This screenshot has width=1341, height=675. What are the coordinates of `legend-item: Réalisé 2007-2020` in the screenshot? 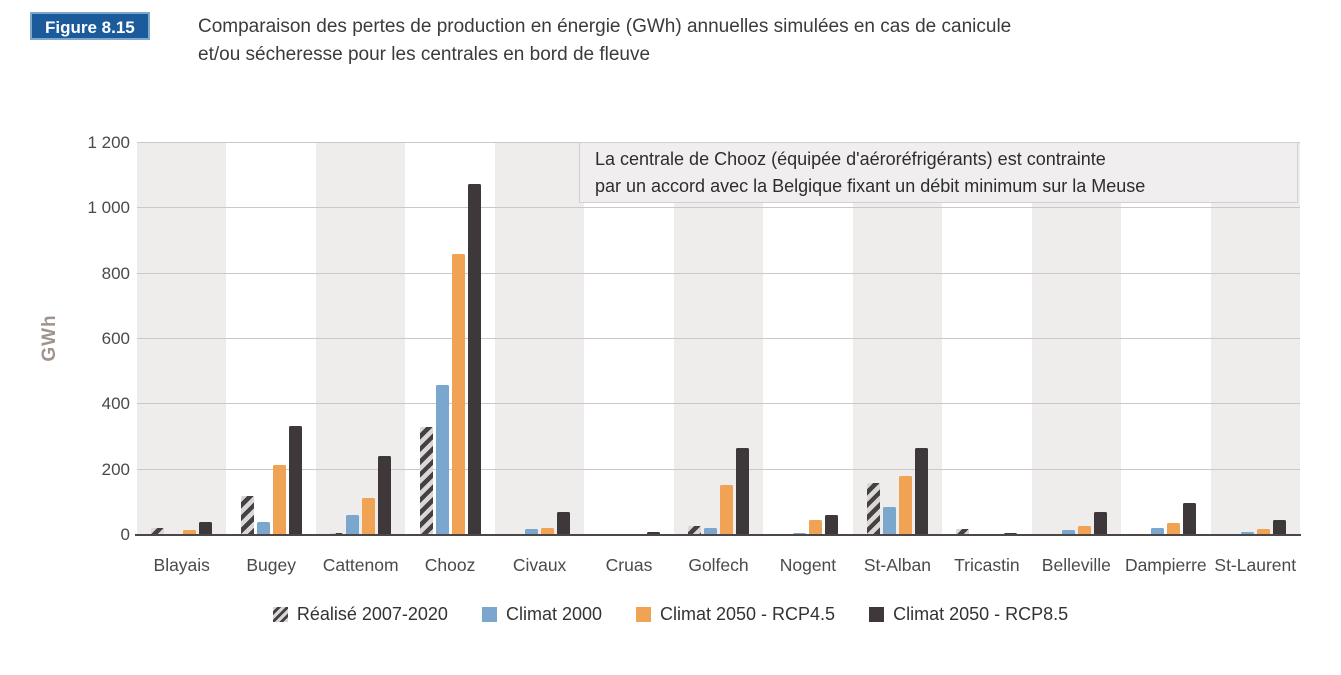 It's located at (360, 614).